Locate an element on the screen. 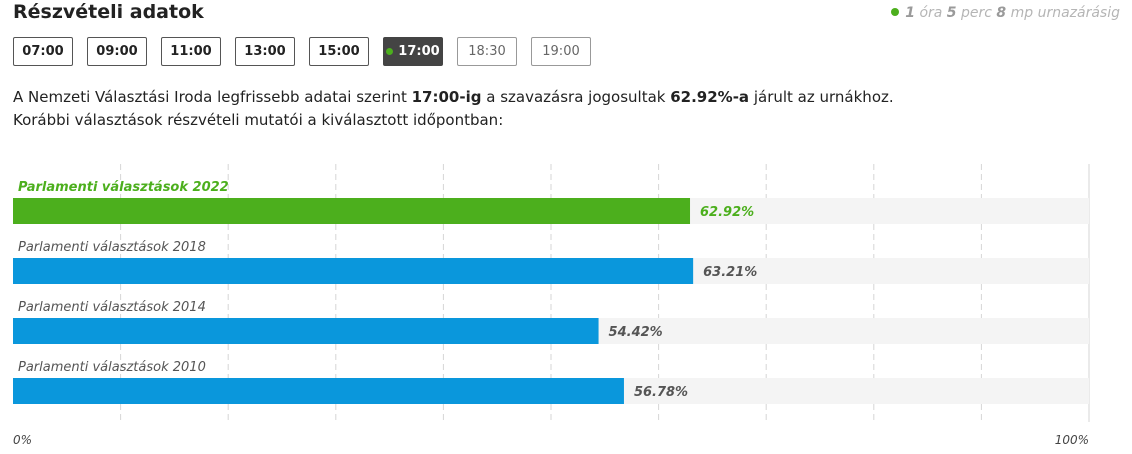  time-button-label: 09:00 is located at coordinates (117, 51).